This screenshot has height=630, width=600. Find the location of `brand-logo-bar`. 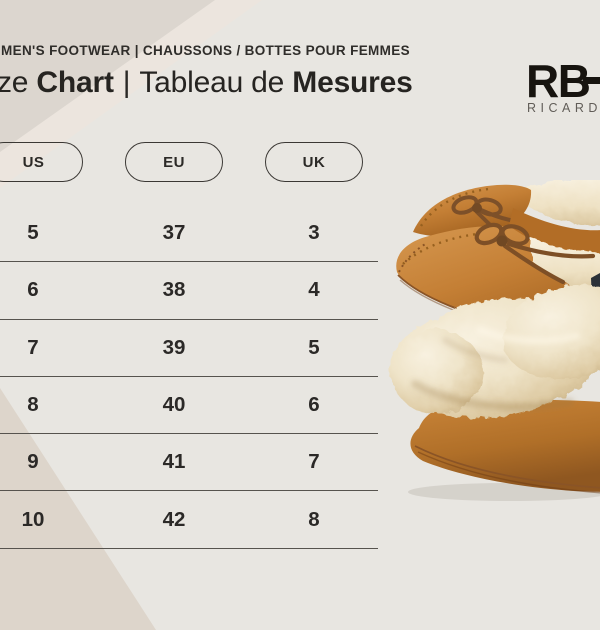

brand-logo-bar is located at coordinates (591, 80).